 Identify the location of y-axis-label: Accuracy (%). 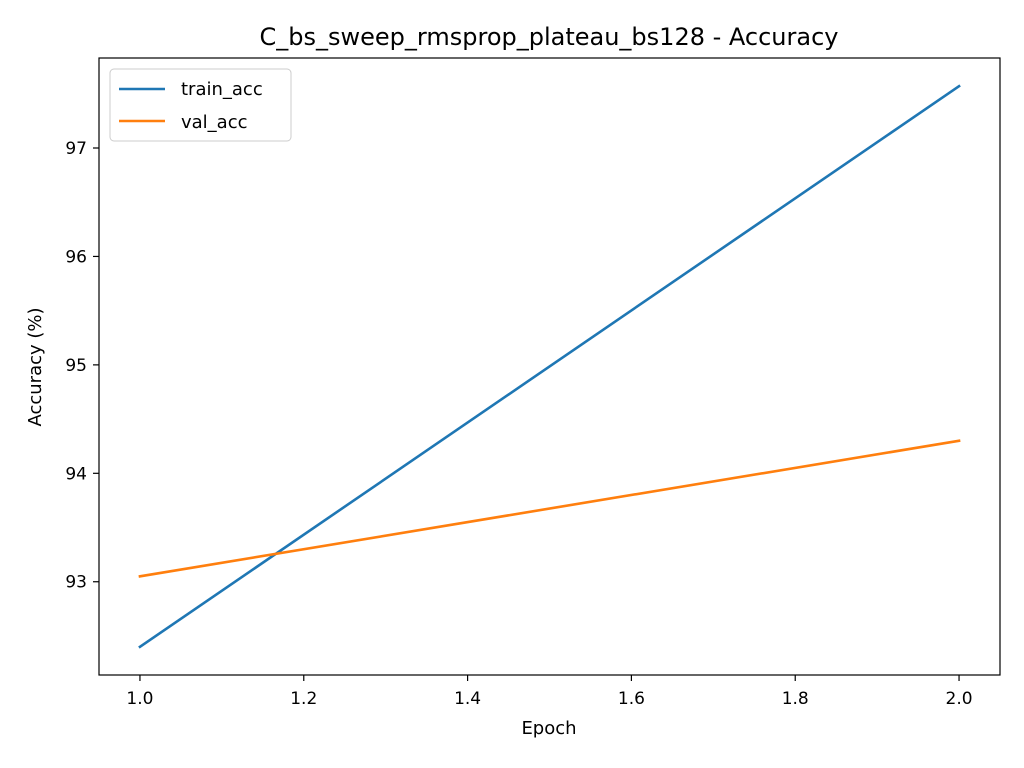
(35, 366).